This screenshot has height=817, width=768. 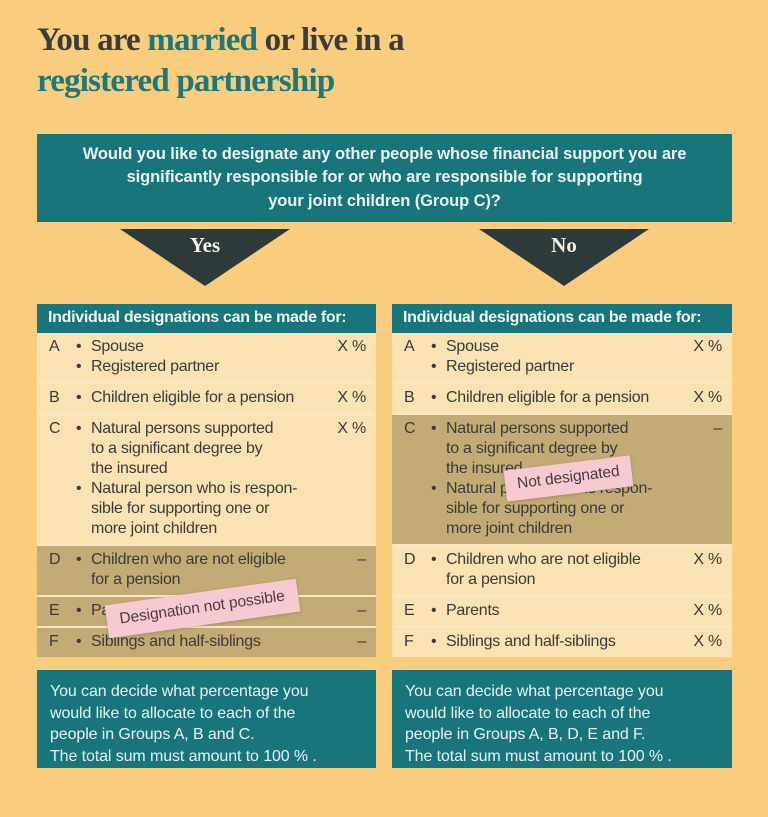 I want to click on bullet-text: Children eligible for a pension, so click(x=548, y=397).